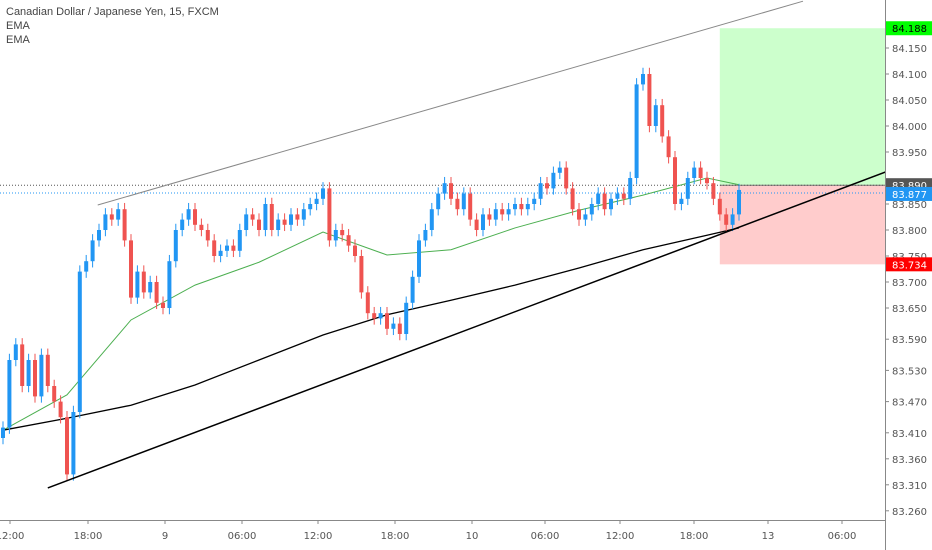 The height and width of the screenshot is (550, 932). What do you see at coordinates (909, 49) in the screenshot?
I see `price-tick-label: 84.150` at bounding box center [909, 49].